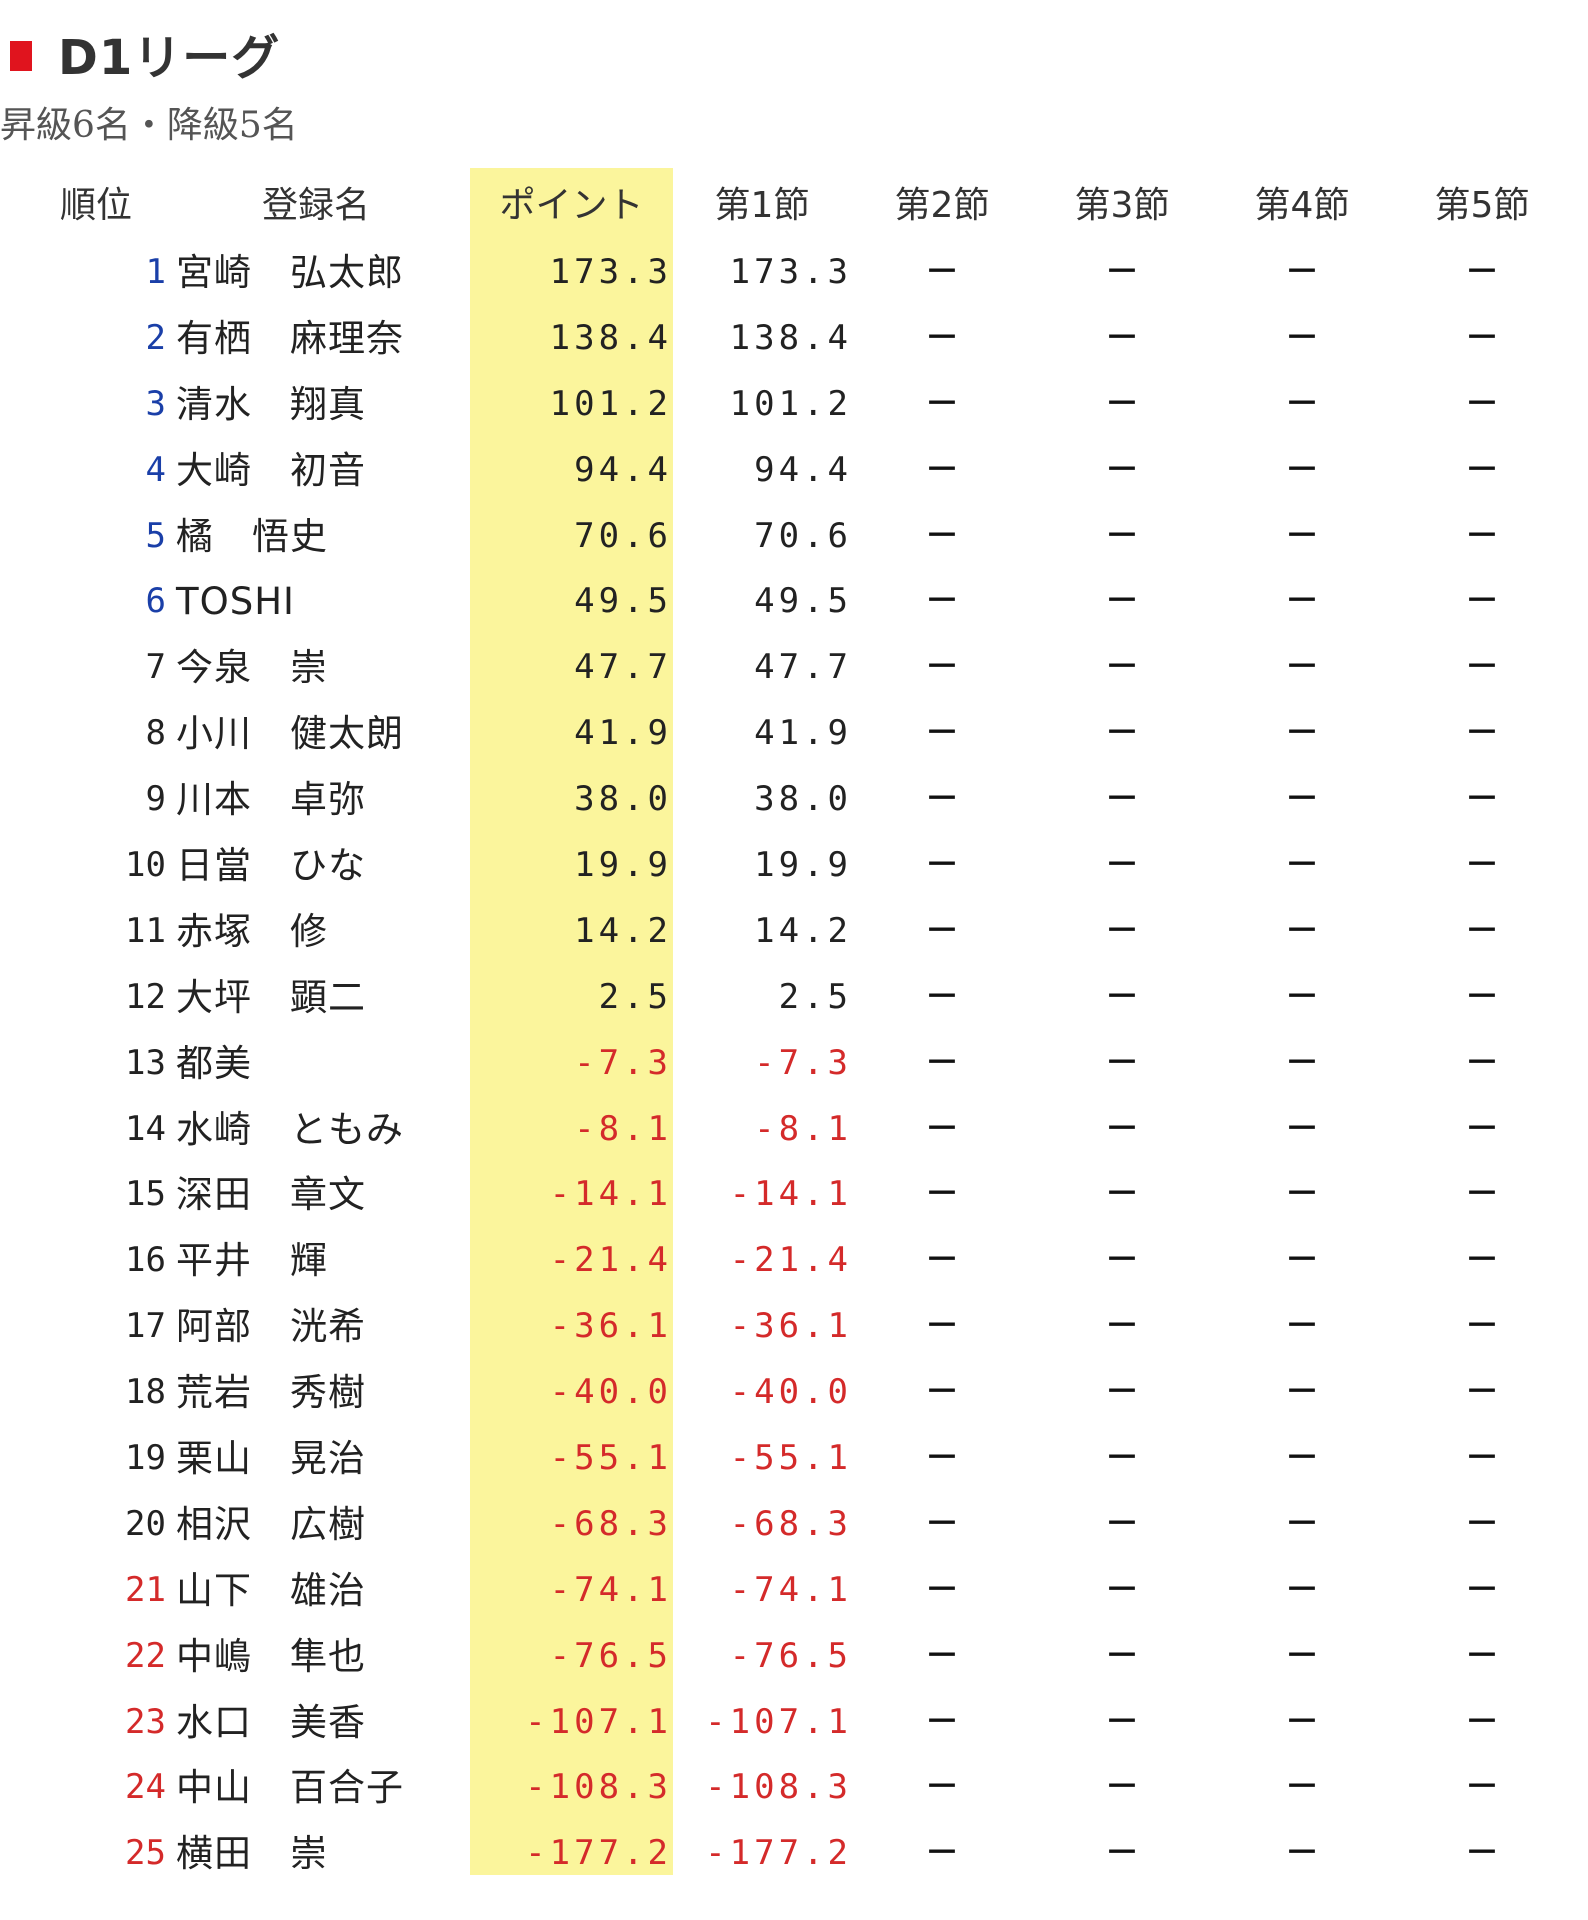 The height and width of the screenshot is (1920, 1588). Describe the element at coordinates (271, 1524) in the screenshot. I see `player-name-cell: 相沢 広樹` at that location.